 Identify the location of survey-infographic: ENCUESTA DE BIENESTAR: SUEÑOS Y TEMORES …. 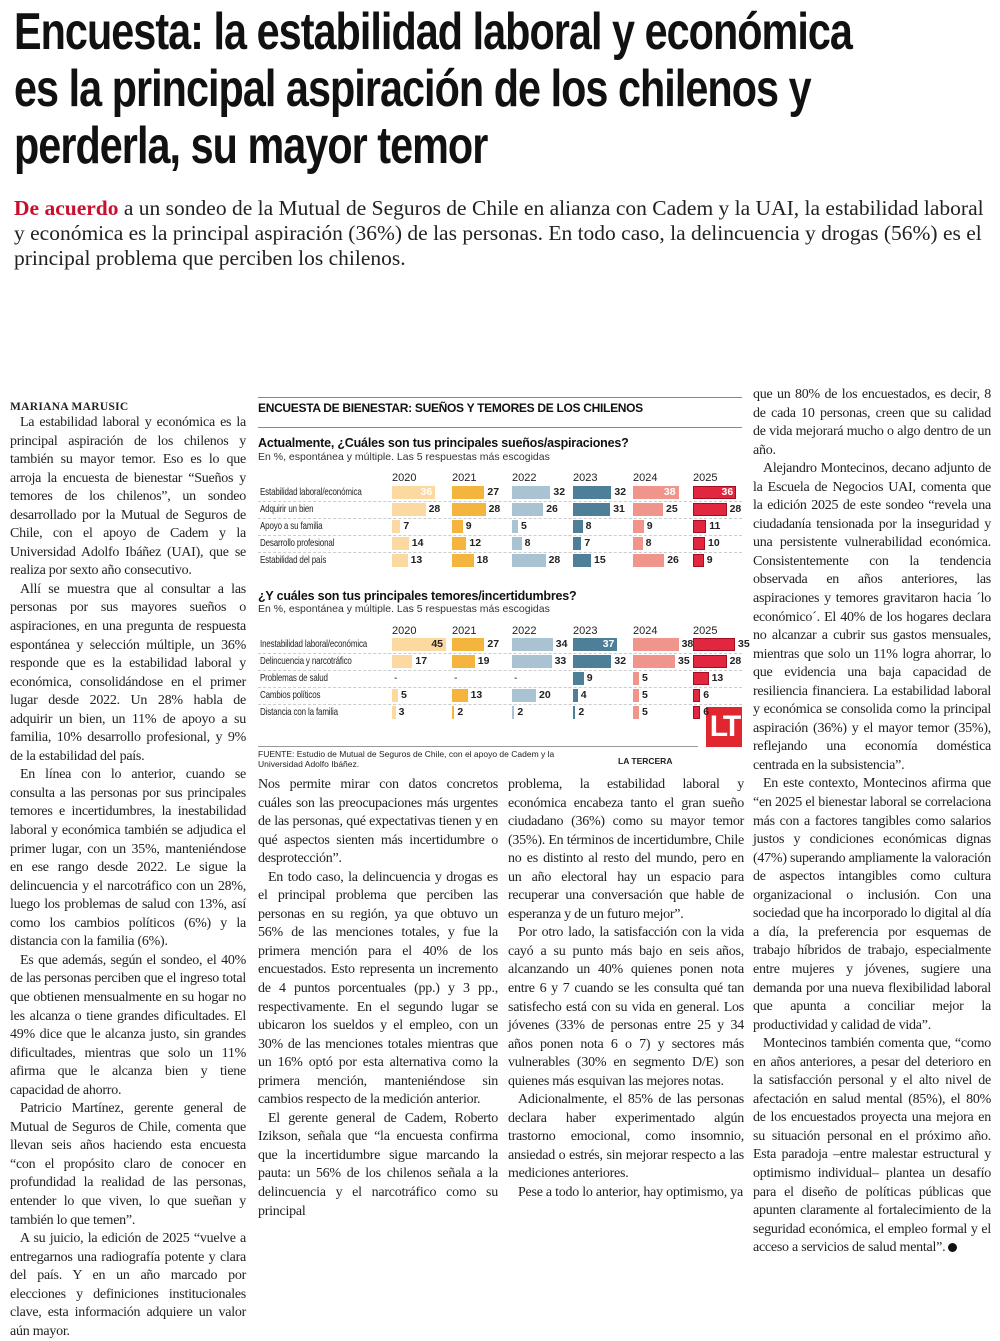
(504, 582).